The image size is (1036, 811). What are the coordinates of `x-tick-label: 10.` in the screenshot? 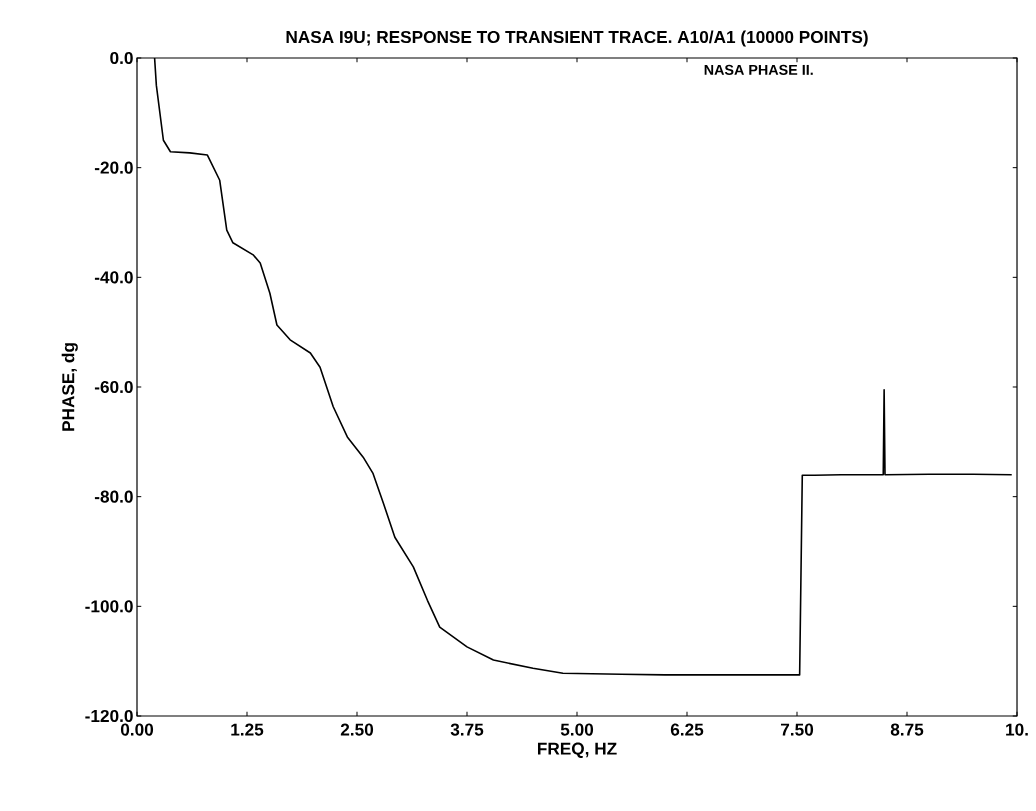 It's located at (1017, 729).